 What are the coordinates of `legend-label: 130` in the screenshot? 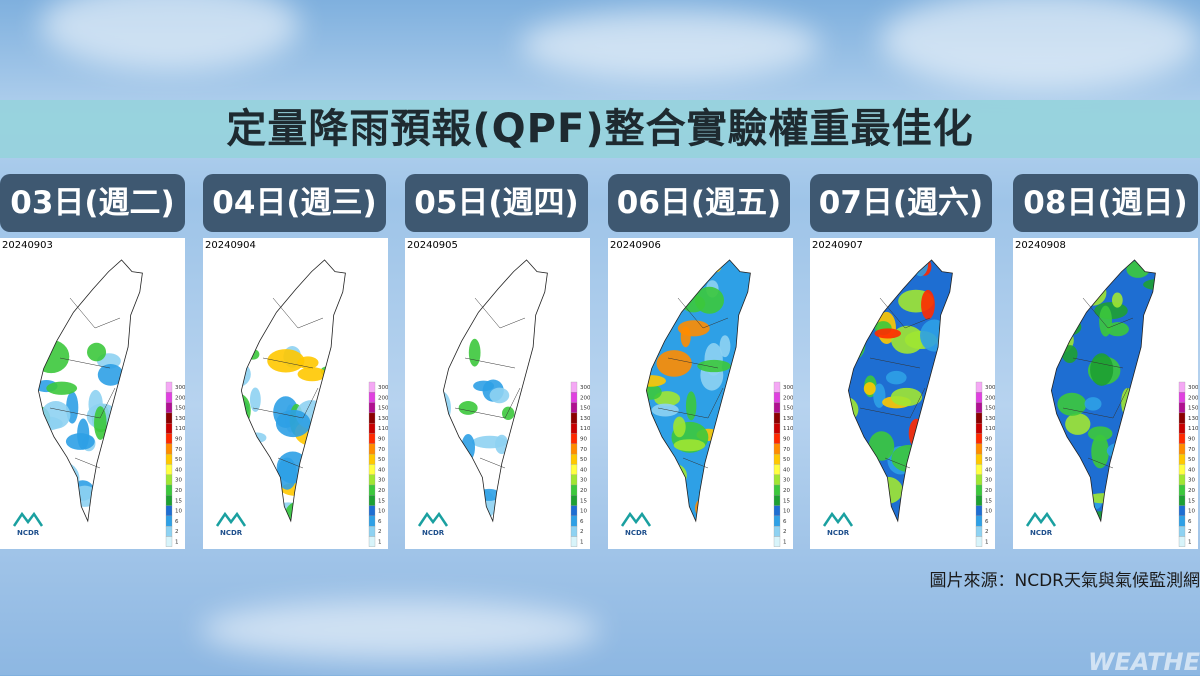 It's located at (383, 419).